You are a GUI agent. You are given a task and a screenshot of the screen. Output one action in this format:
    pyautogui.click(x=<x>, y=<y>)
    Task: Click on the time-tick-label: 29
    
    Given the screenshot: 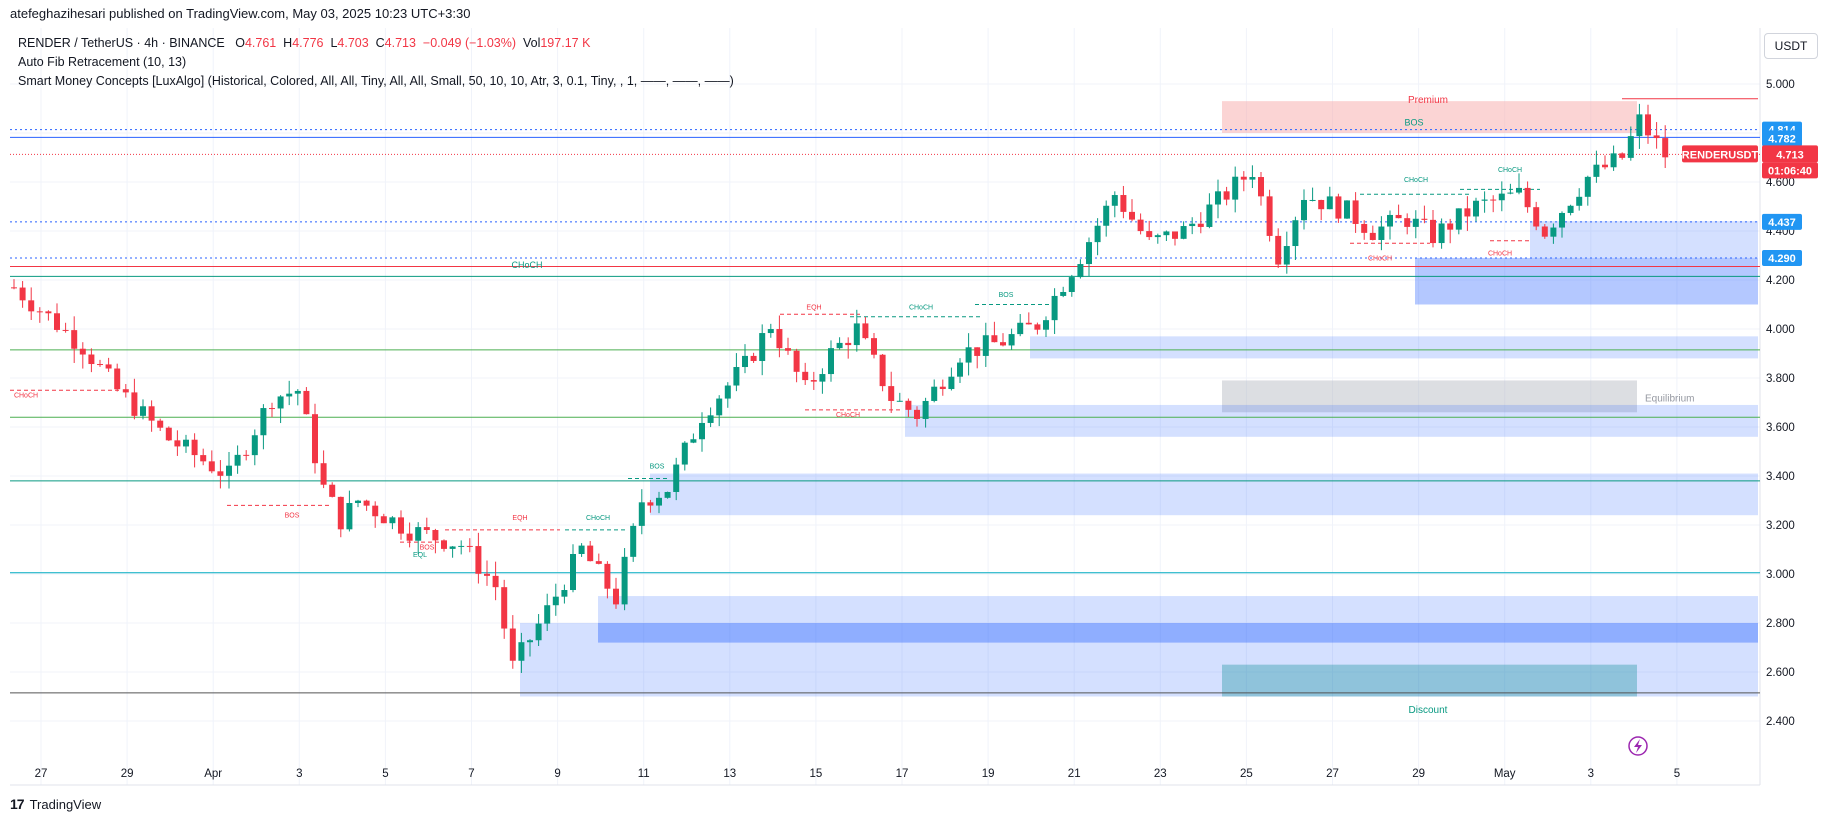 What is the action you would take?
    pyautogui.click(x=1418, y=774)
    